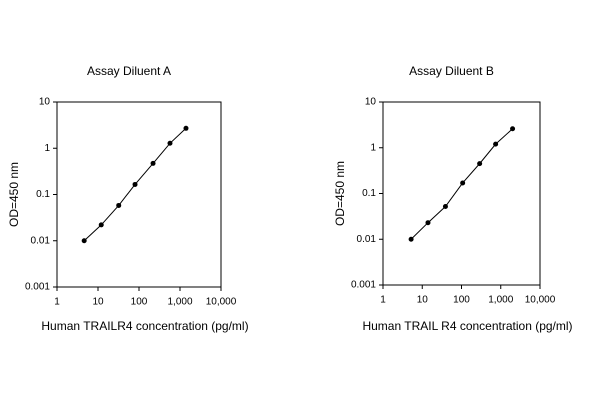 Image resolution: width=600 pixels, height=400 pixels. Describe the element at coordinates (467, 326) in the screenshot. I see `x-axis-label: Human TRAIL R4 concentration (pg/ml)` at that location.